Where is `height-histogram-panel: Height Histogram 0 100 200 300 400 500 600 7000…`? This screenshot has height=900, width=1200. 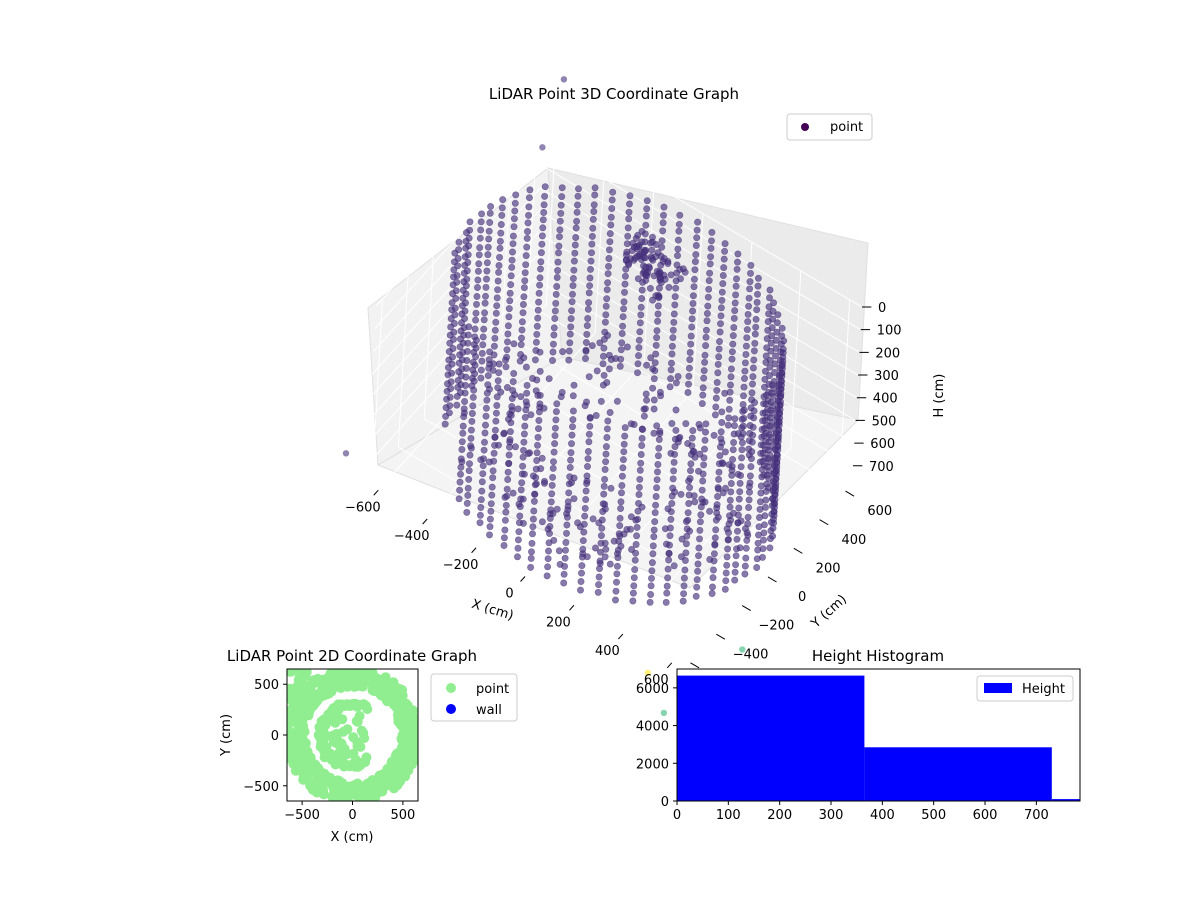
height-histogram-panel: Height Histogram 0 100 200 300 400 500 600 7000… is located at coordinates (858, 735).